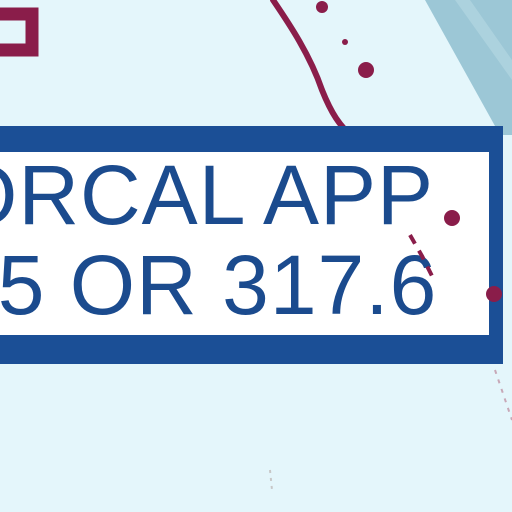 This screenshot has width=512, height=512. What do you see at coordinates (483, 40) in the screenshot?
I see `route-band-edge` at bounding box center [483, 40].